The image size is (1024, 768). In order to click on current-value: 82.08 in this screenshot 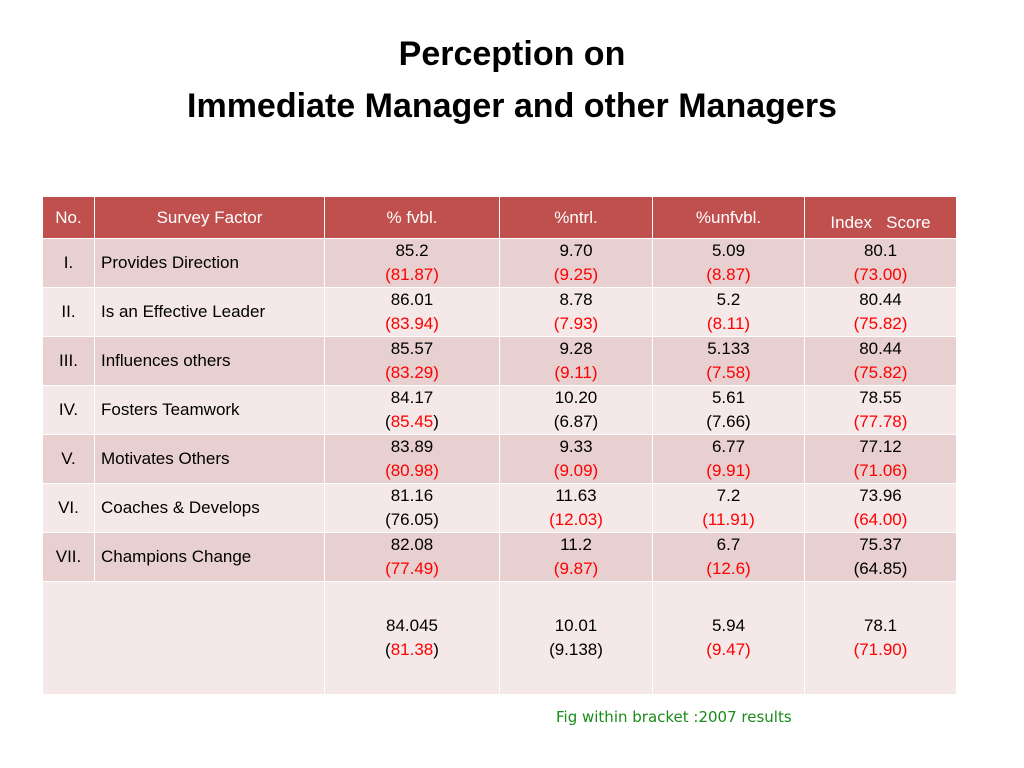, I will do `click(412, 544)`.